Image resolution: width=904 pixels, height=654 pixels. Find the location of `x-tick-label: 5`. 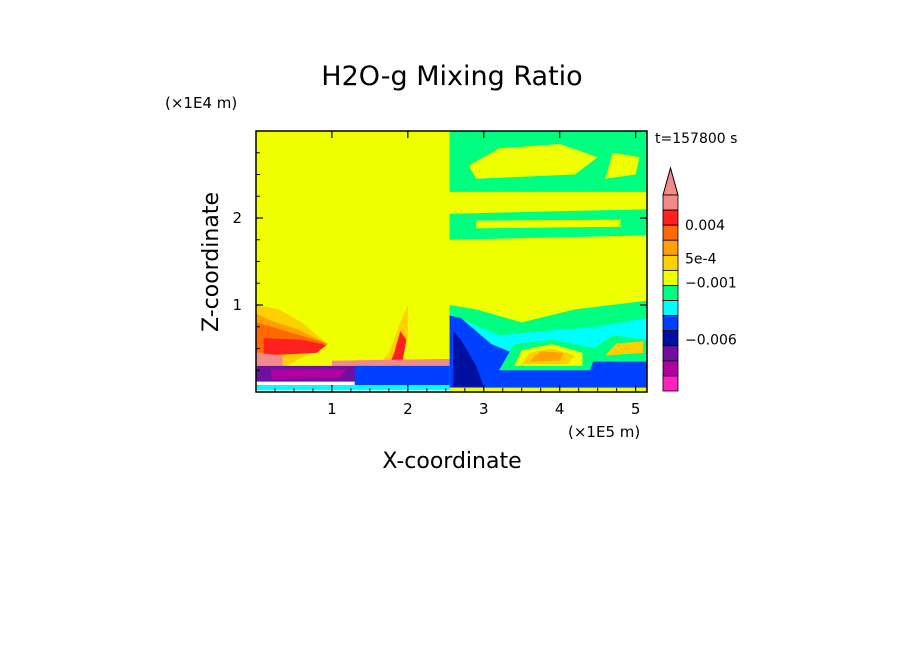

x-tick-label: 5 is located at coordinates (636, 409).